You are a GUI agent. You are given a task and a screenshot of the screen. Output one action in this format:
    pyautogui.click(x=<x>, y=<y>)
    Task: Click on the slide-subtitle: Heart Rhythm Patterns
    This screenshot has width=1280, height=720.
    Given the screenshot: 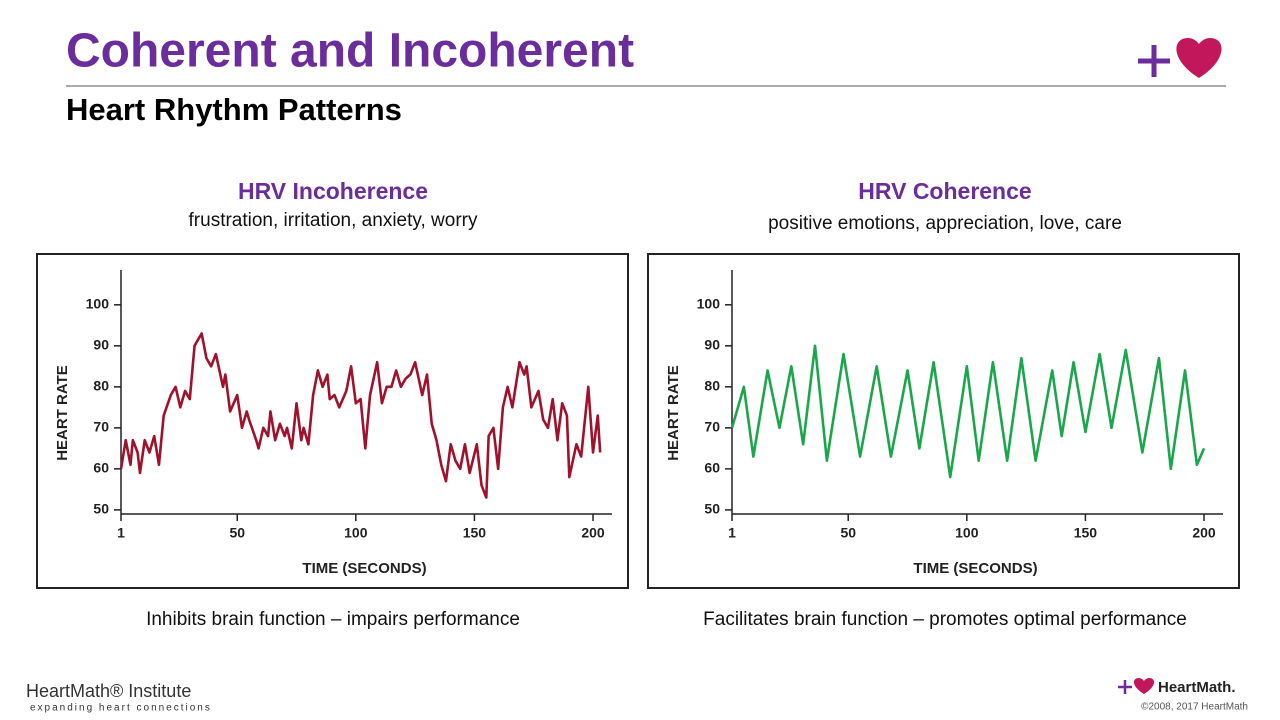 What is the action you would take?
    pyautogui.click(x=234, y=109)
    